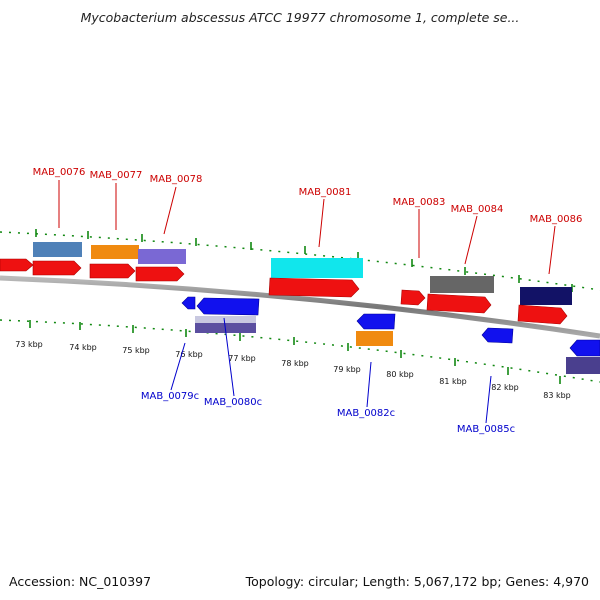 The height and width of the screenshot is (600, 600). Describe the element at coordinates (366, 413) in the screenshot. I see `gene-label-reverse: MAB_0082c` at that location.